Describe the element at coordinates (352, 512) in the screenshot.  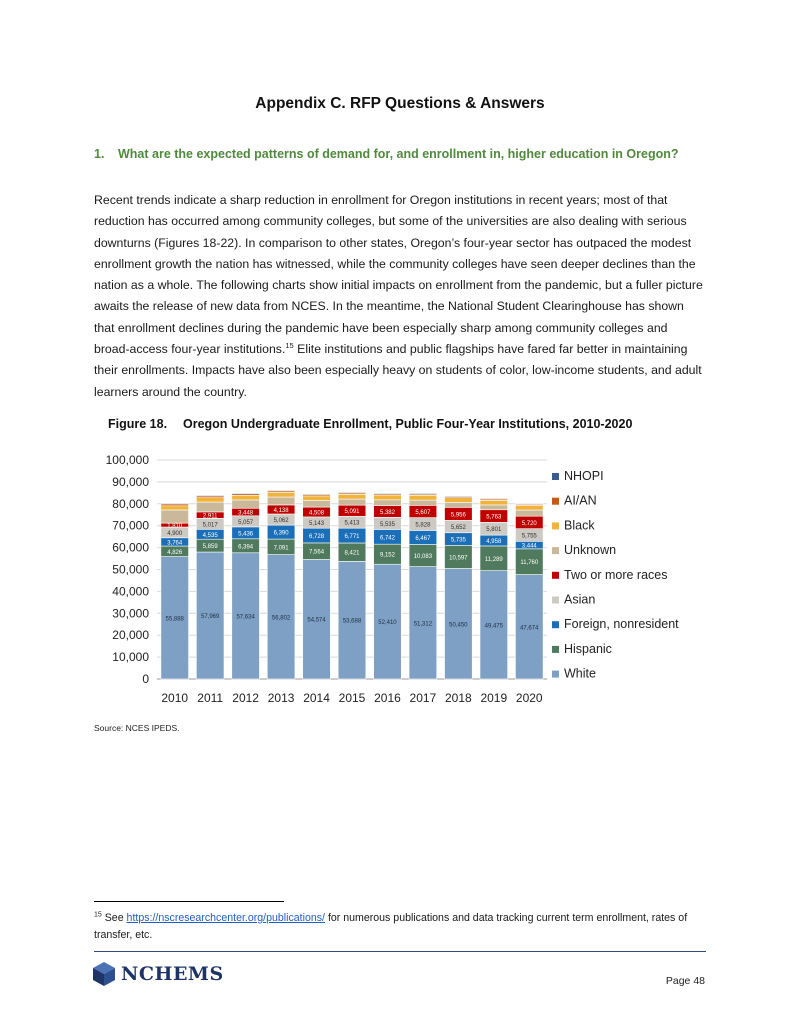
I see `data-label: 5,091` at that location.